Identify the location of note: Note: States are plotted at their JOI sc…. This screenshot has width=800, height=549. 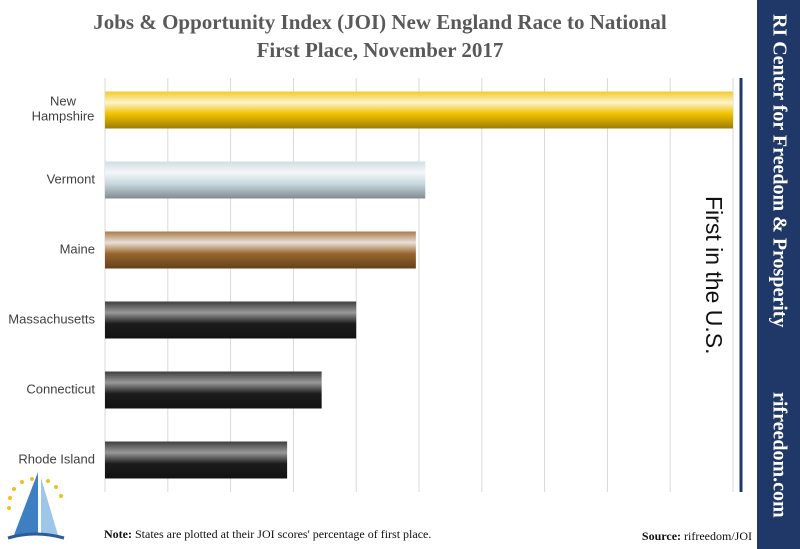
(267, 534).